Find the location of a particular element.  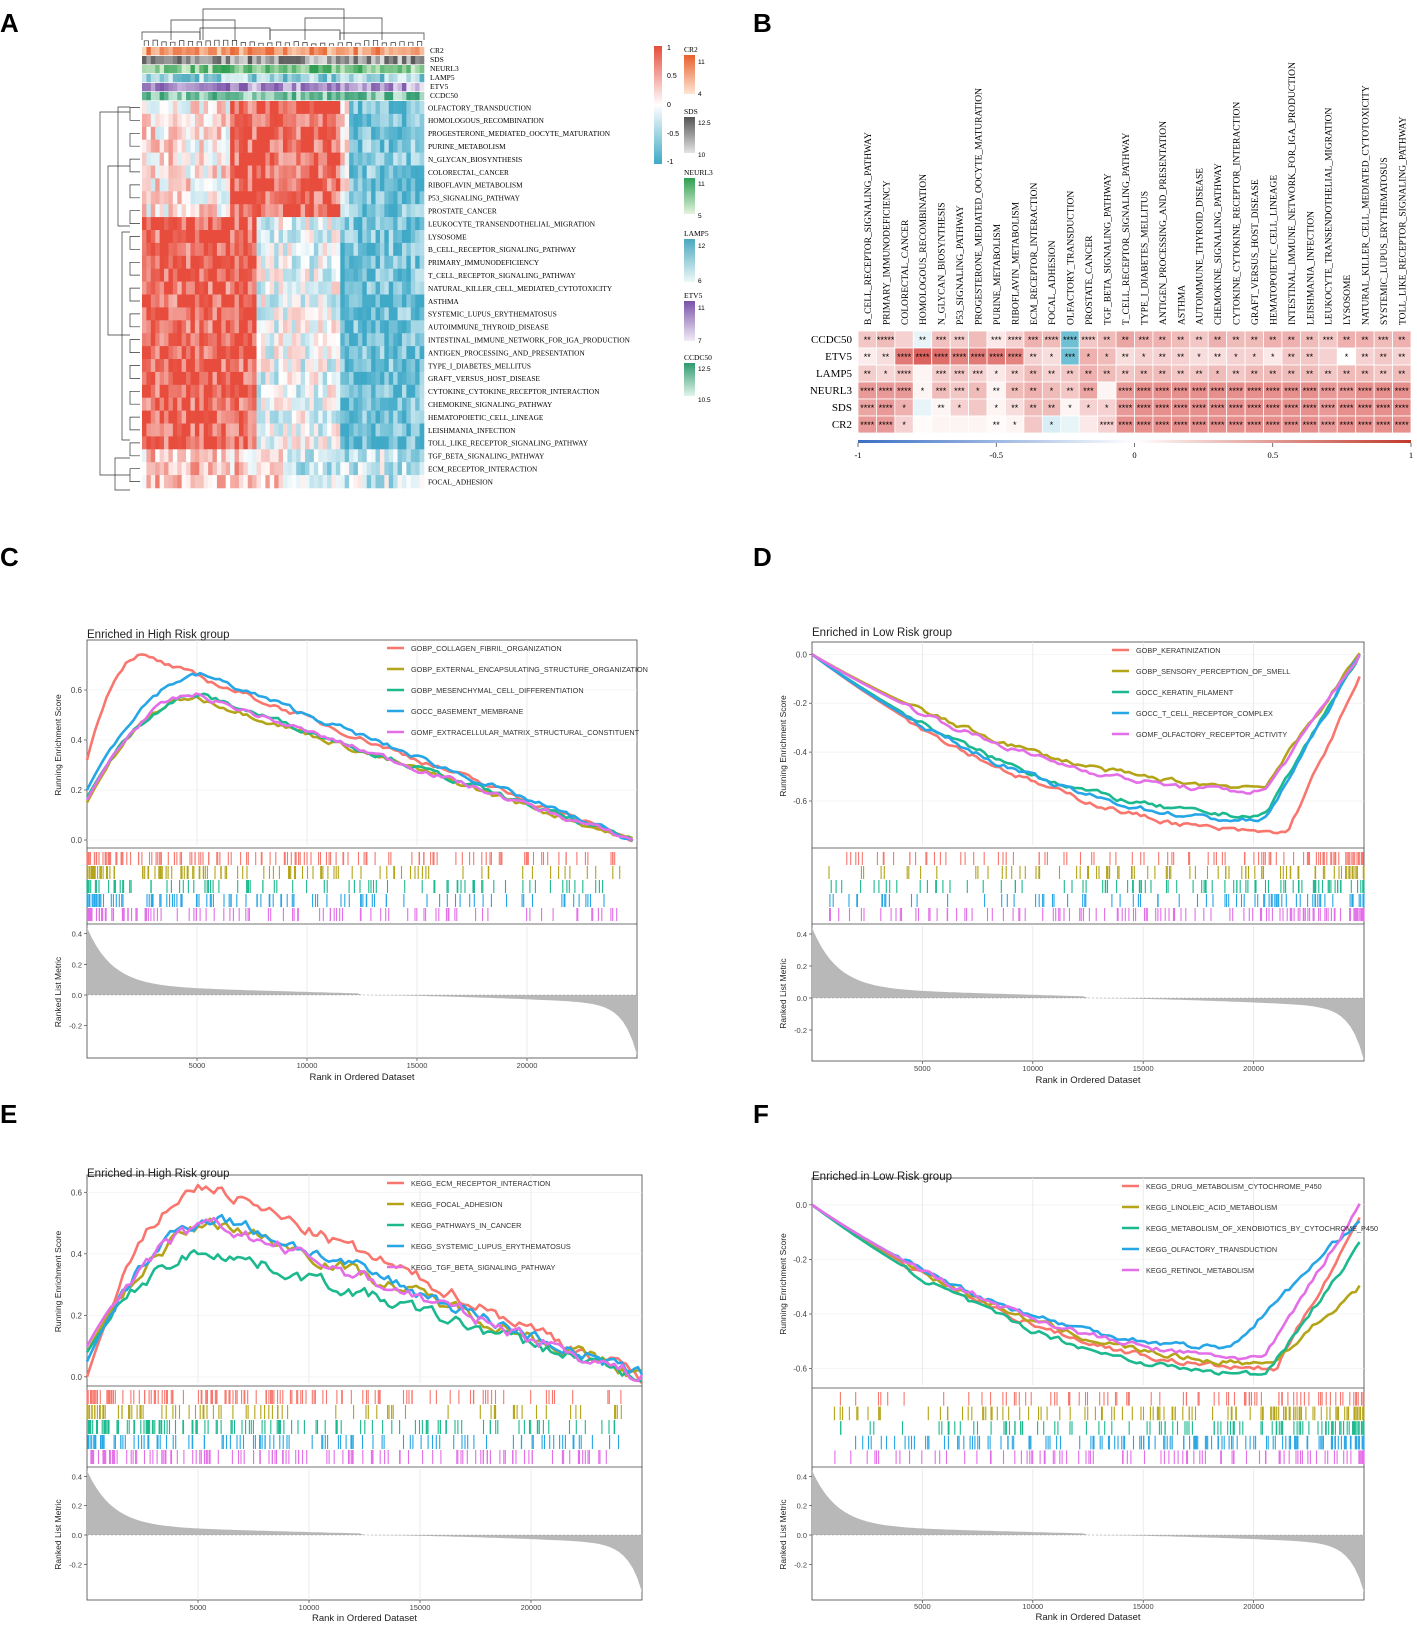

significance-stars: **** is located at coordinates (867, 391).